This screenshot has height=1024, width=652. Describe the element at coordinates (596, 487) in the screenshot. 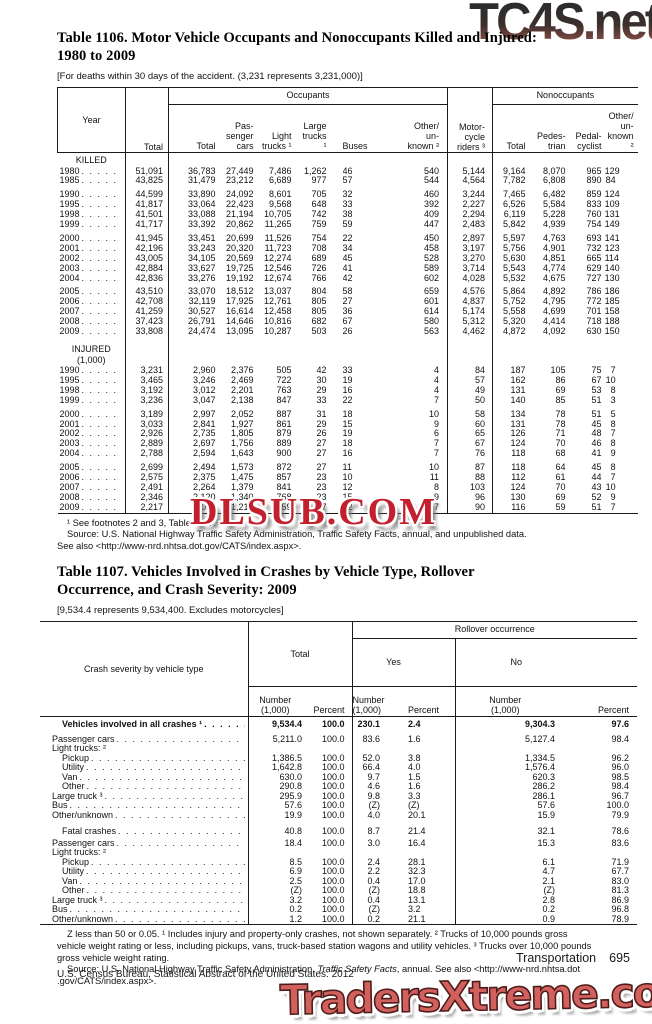

I see `value-cell: 43` at that location.